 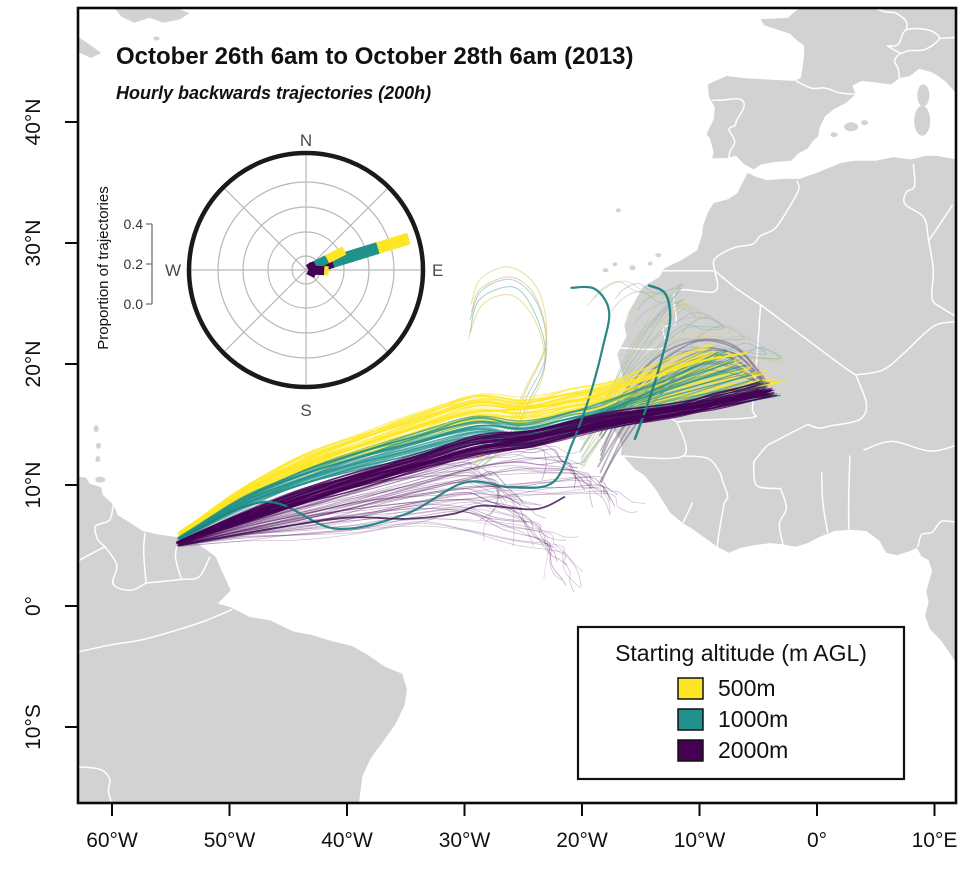 What do you see at coordinates (306, 140) in the screenshot?
I see `compass-label-north: N` at bounding box center [306, 140].